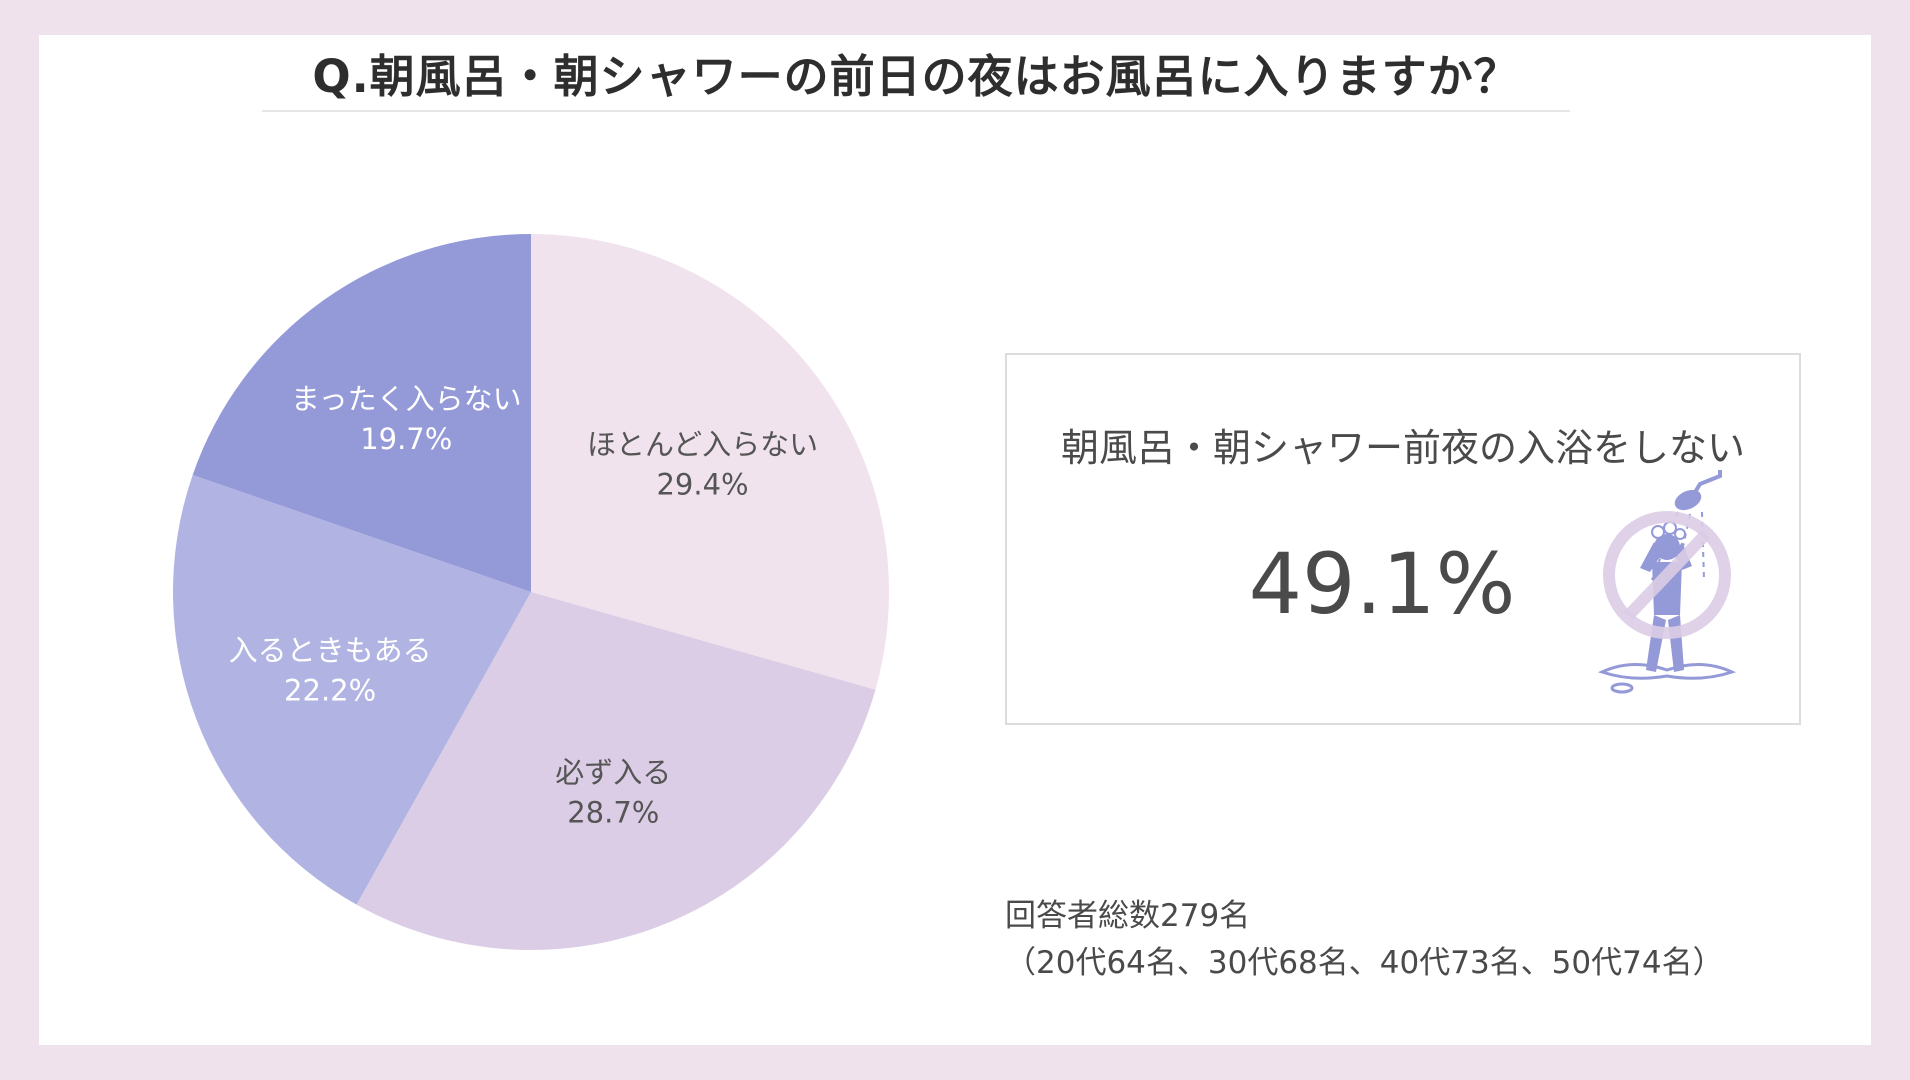  What do you see at coordinates (1402, 448) in the screenshot?
I see `callout-label: 朝風呂・朝シャワー前夜の入浴をしない` at bounding box center [1402, 448].